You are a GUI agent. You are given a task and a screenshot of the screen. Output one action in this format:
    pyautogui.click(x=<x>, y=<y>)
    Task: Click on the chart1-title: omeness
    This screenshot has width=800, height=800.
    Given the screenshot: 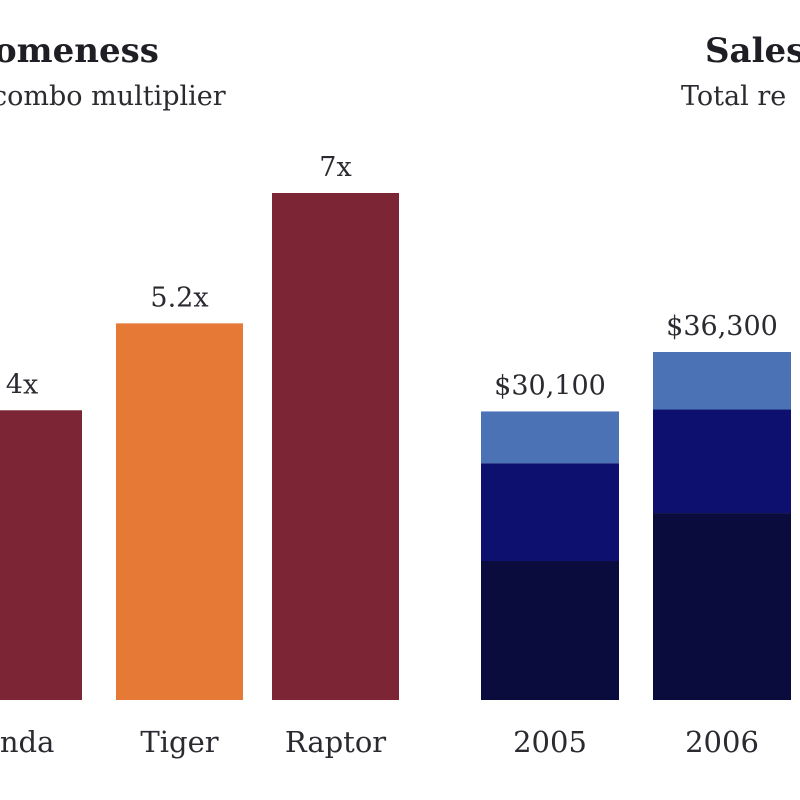 What is the action you would take?
    pyautogui.click(x=79, y=51)
    